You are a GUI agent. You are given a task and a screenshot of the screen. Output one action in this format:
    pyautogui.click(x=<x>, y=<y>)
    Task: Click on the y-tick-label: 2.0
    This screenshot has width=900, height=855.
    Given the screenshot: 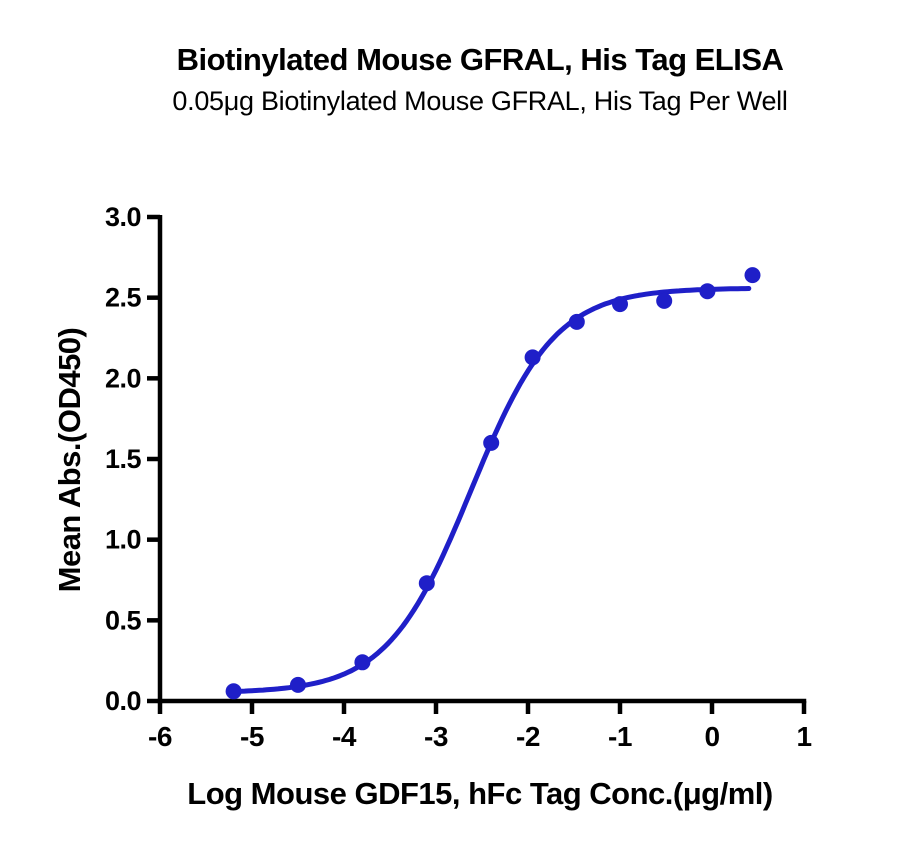 What is the action you would take?
    pyautogui.click(x=123, y=378)
    